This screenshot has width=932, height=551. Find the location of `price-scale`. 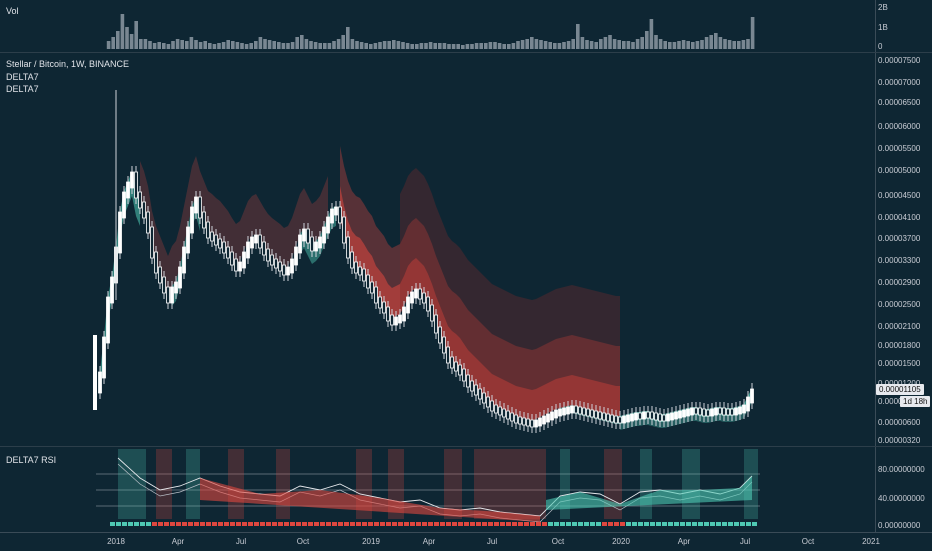

price-scale is located at coordinates (903, 249).